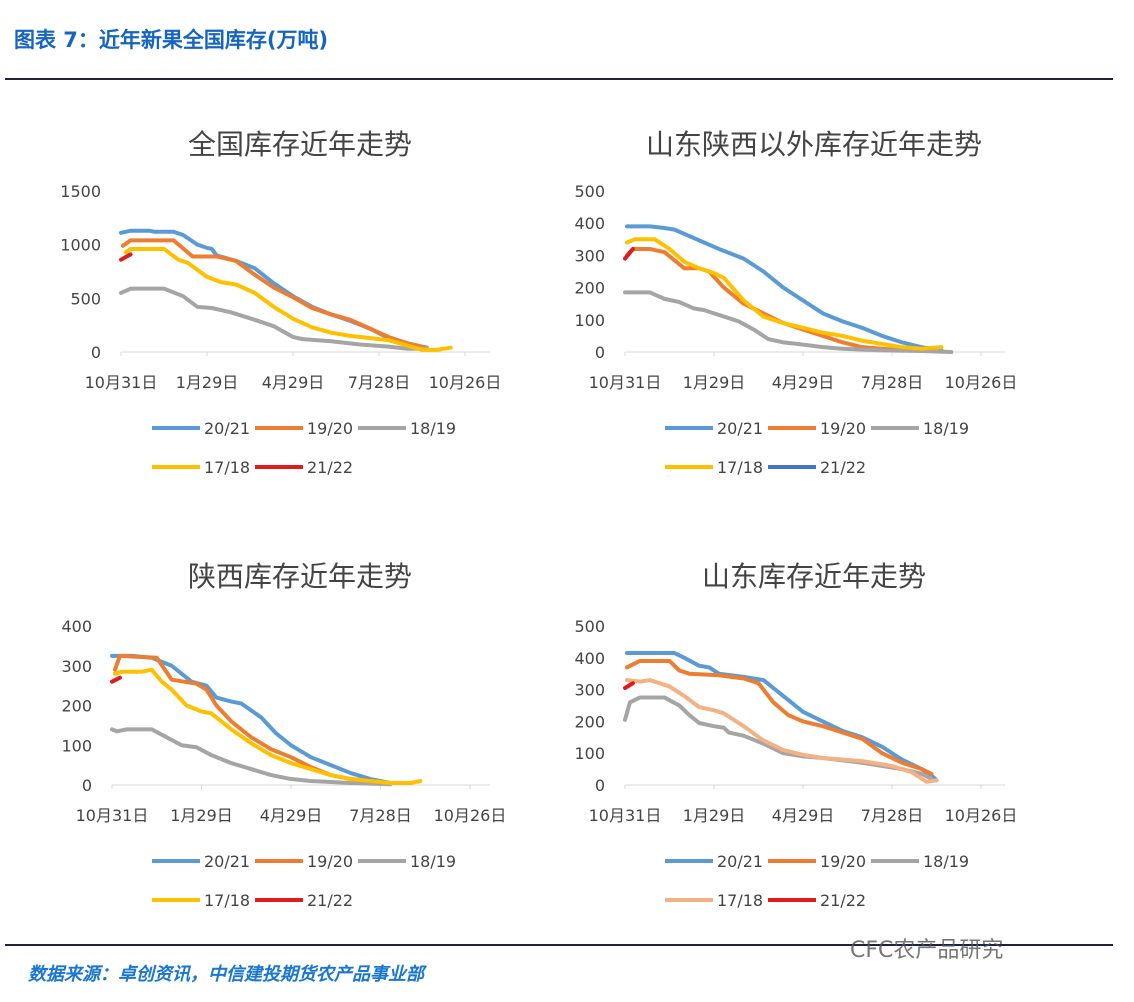 This screenshot has height=1002, width=1134. I want to click on watermark: CFC农产品研究, so click(927, 950).